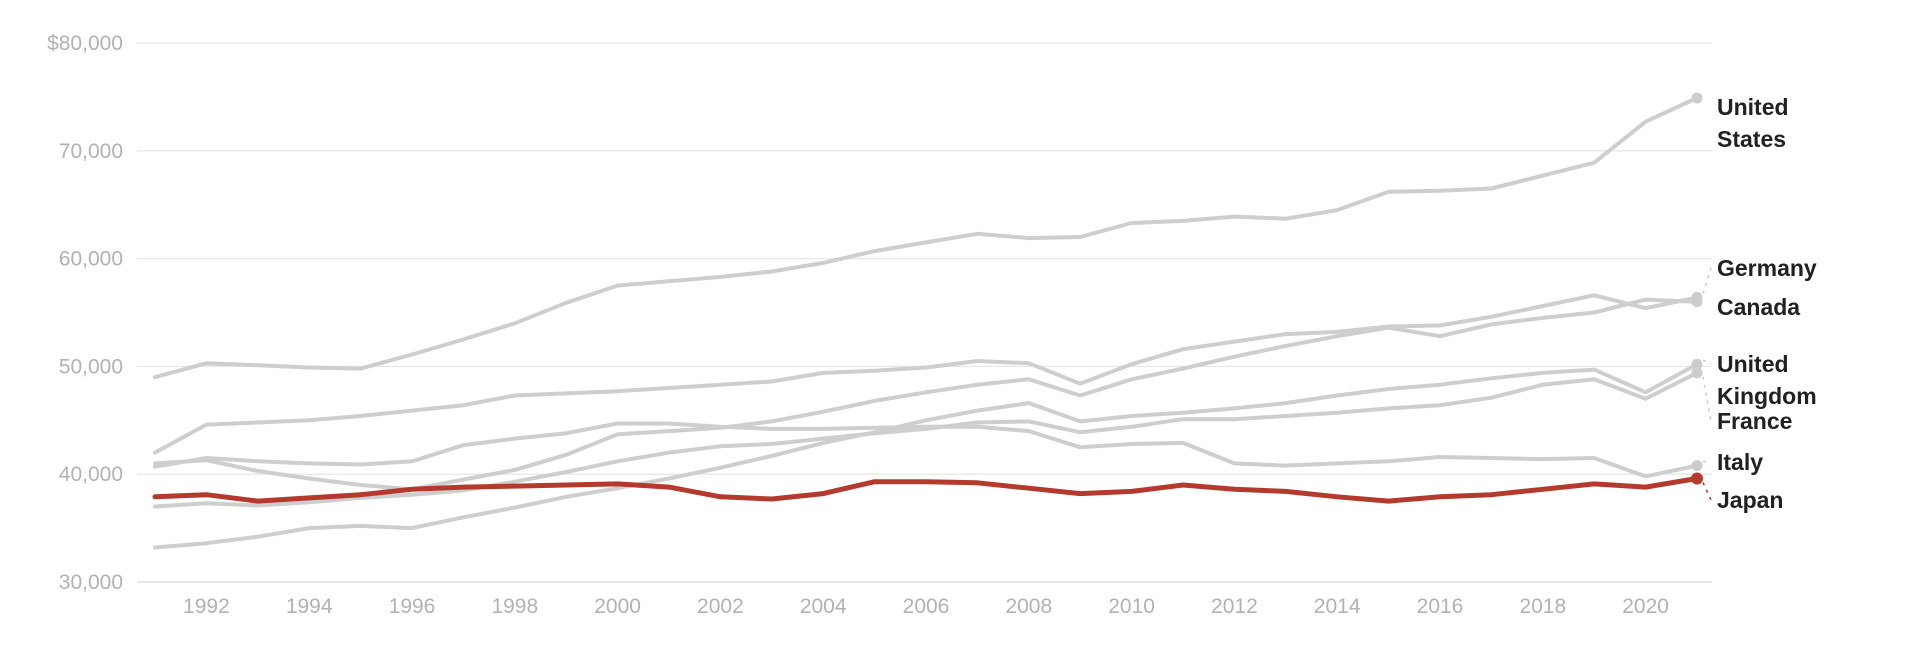  Describe the element at coordinates (1337, 606) in the screenshot. I see `x-tick-label: 2014` at that location.